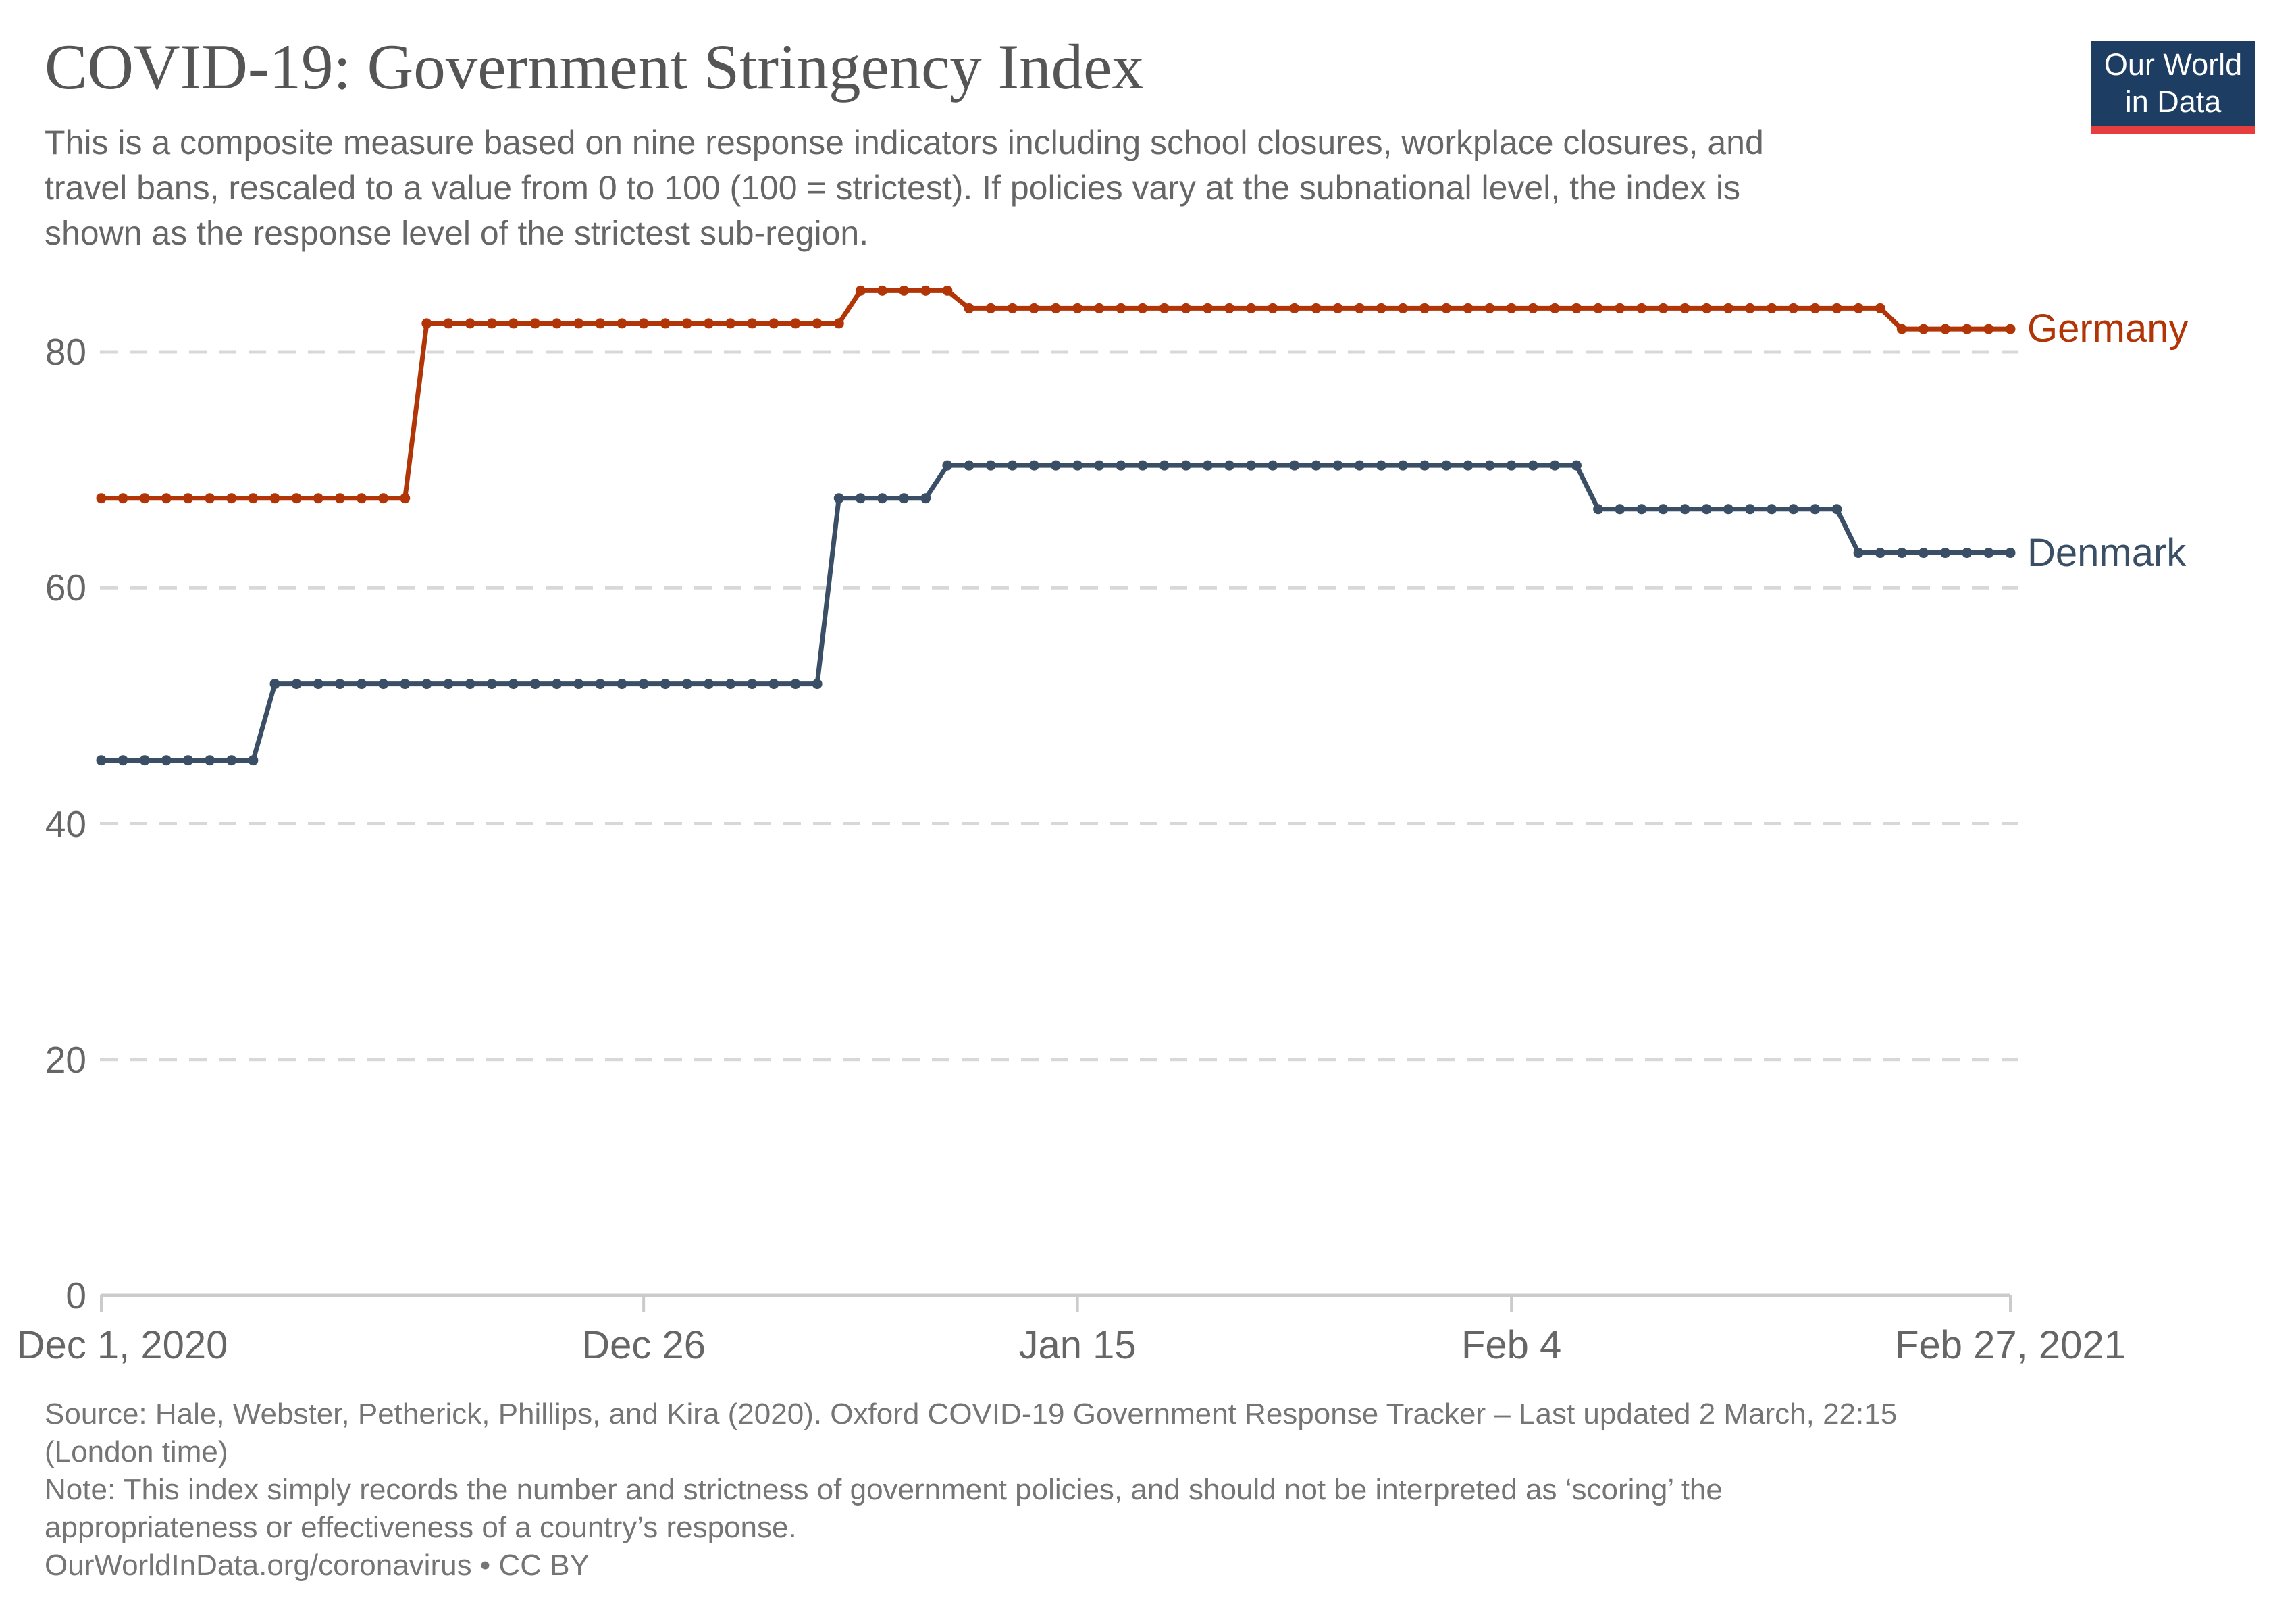  What do you see at coordinates (2173, 64) in the screenshot?
I see `owid-logo-text-line1: Our World` at bounding box center [2173, 64].